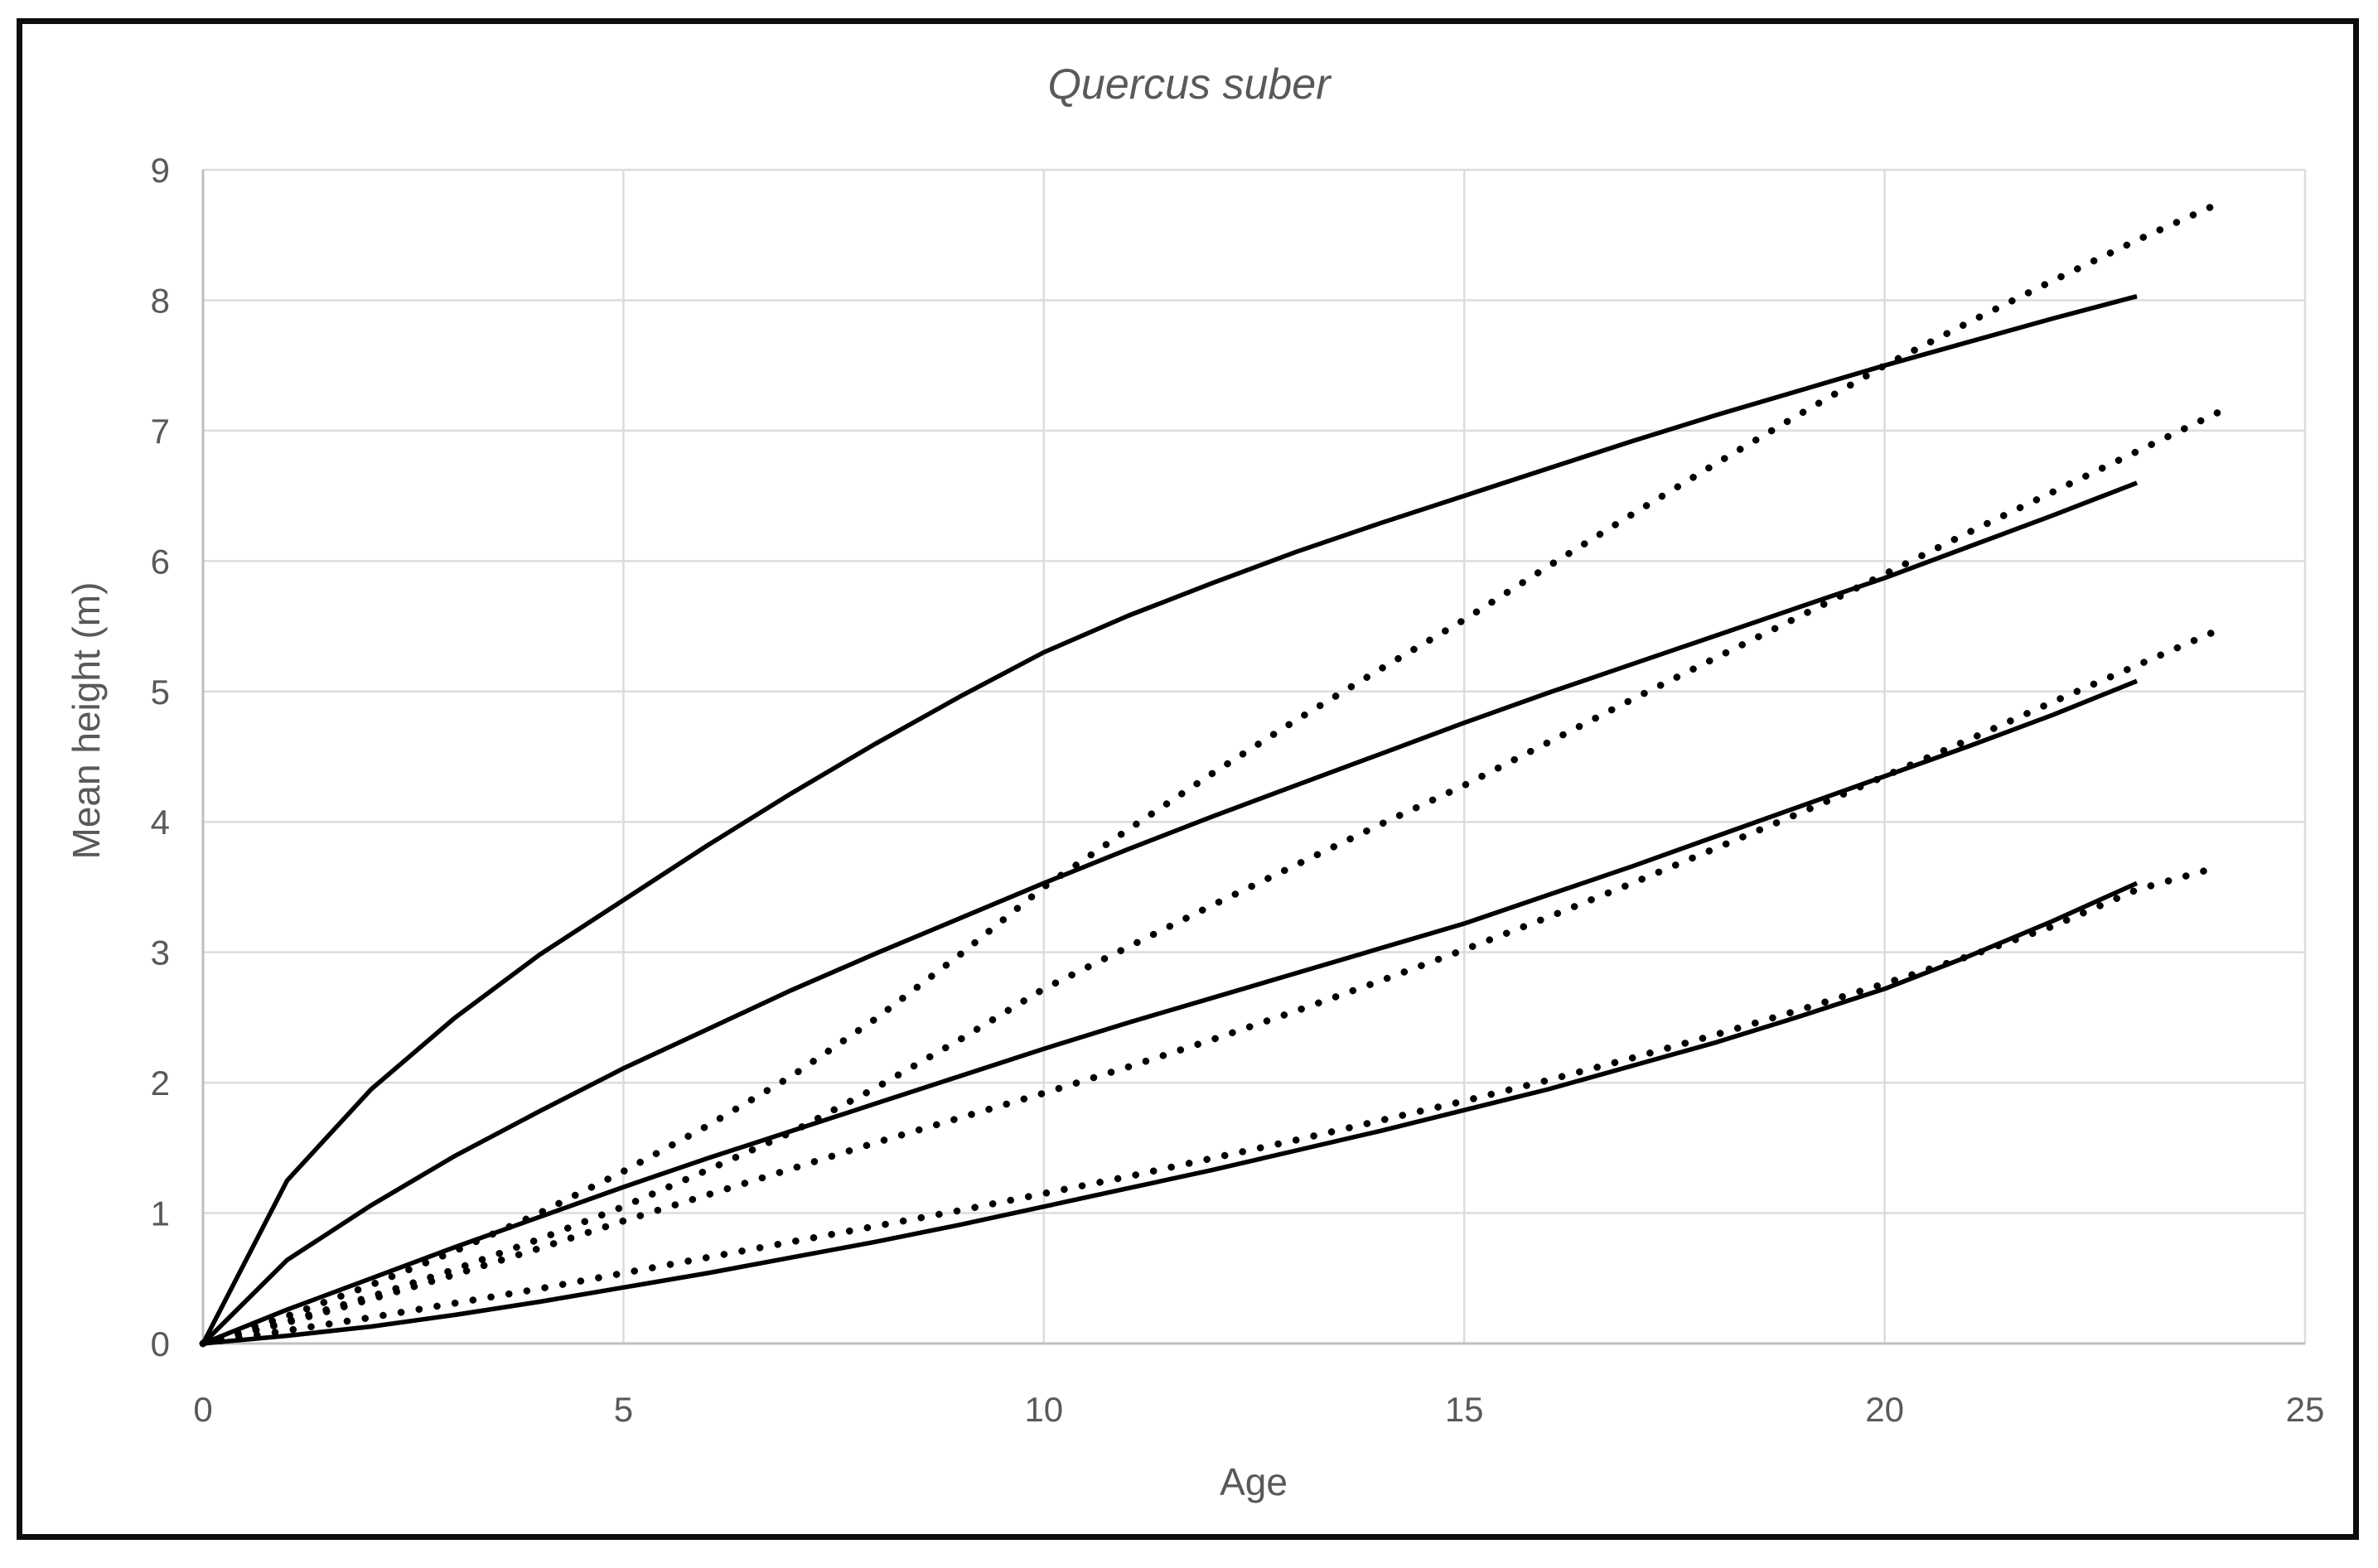 This screenshot has height=1568, width=2378. What do you see at coordinates (1884, 1409) in the screenshot?
I see `x-axis-tick-label: 20` at bounding box center [1884, 1409].